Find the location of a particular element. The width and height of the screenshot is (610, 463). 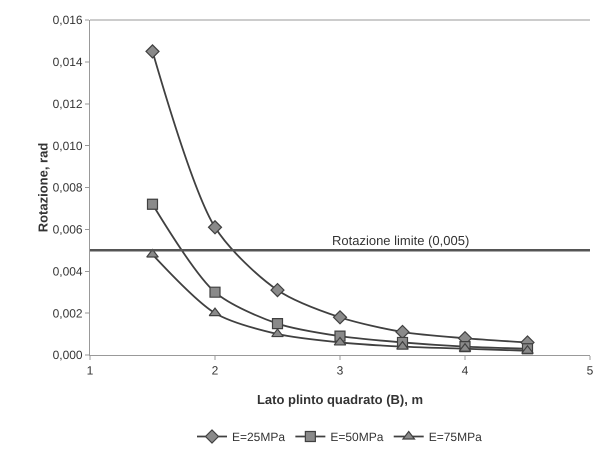

y-tick-label: 0,010 is located at coordinates (67, 145).